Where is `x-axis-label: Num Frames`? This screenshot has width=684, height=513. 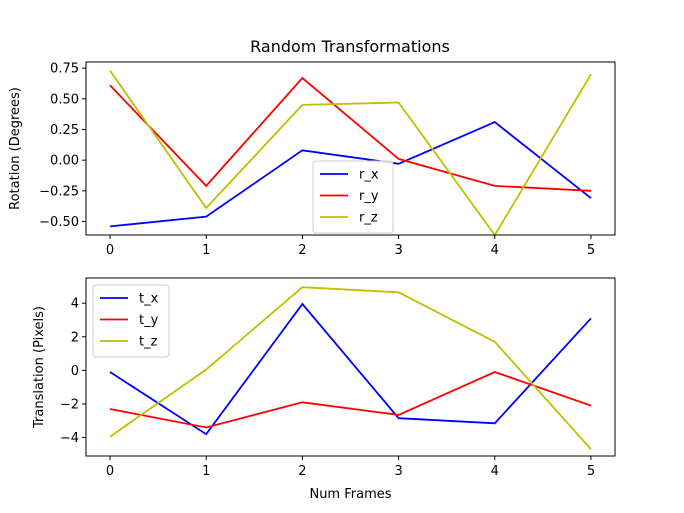
x-axis-label: Num Frames is located at coordinates (350, 494).